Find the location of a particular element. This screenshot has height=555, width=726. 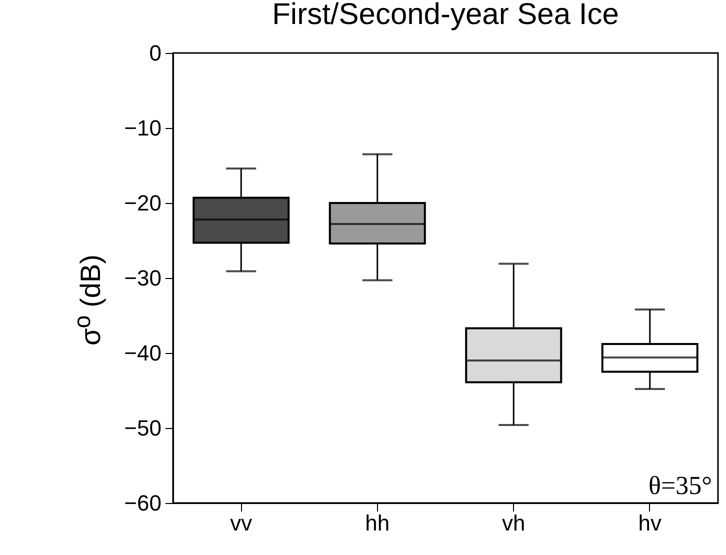

y-tick-label: −60 is located at coordinates (143, 503).